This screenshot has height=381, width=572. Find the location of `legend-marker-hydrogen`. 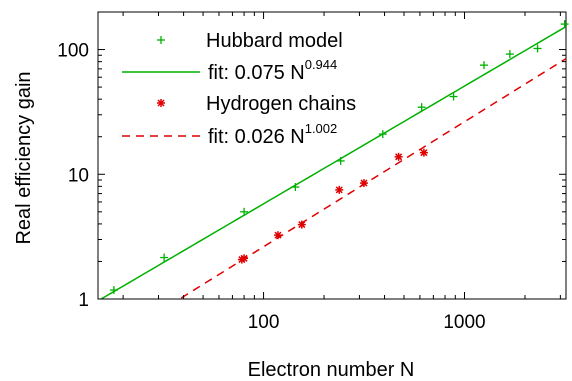

legend-marker-hydrogen is located at coordinates (161, 103).